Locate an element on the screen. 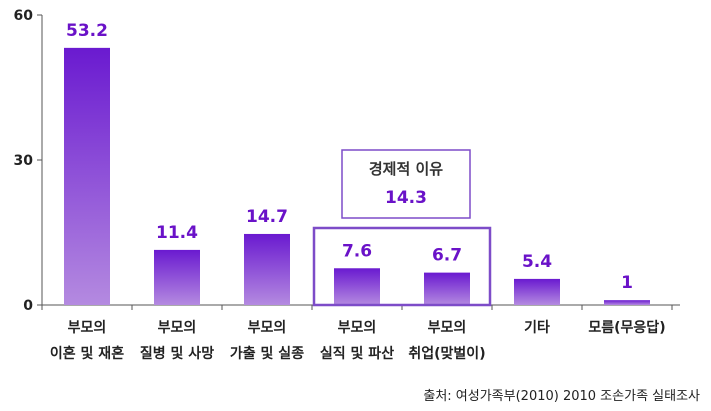  economic-reason-annotation: 경제적 이유 14.3 is located at coordinates (402, 228).